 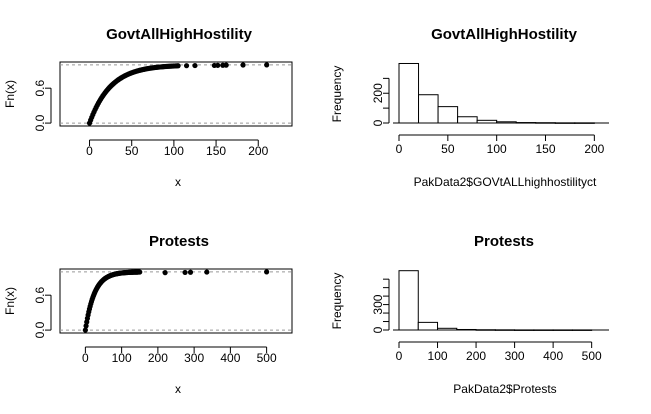 What do you see at coordinates (337, 94) in the screenshot?
I see `hist-govt-ylabel: Frequency` at bounding box center [337, 94].